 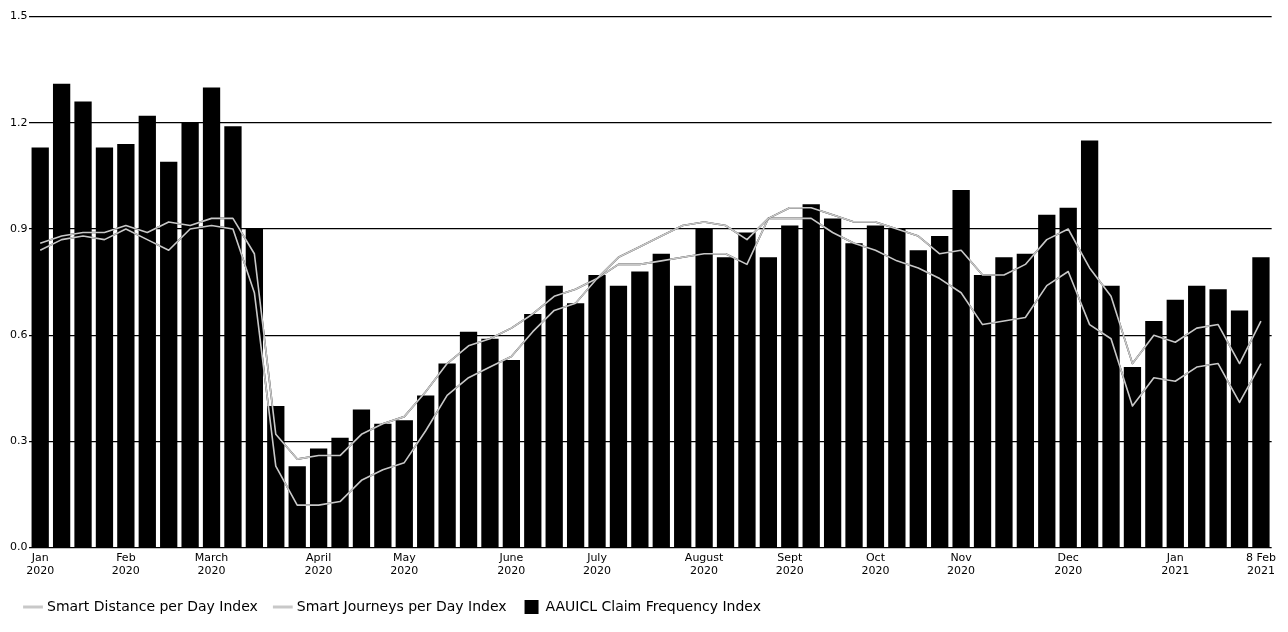 What do you see at coordinates (704, 564) in the screenshot?
I see `x-tick-label: August 2020` at bounding box center [704, 564].